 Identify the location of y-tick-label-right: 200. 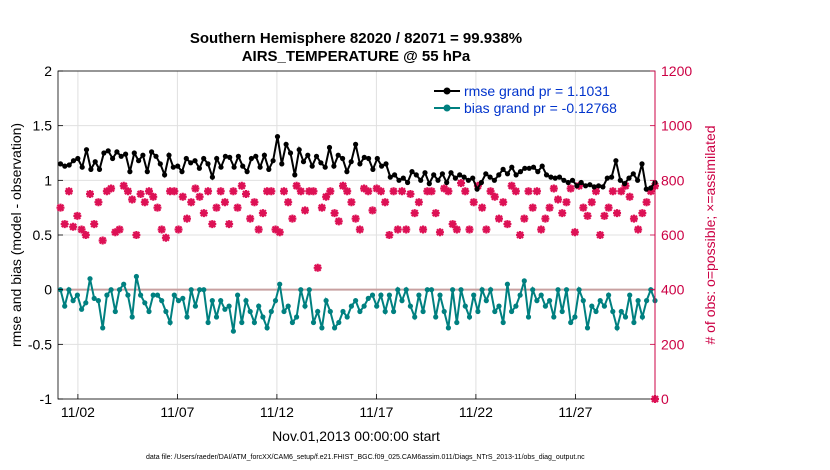
(673, 344).